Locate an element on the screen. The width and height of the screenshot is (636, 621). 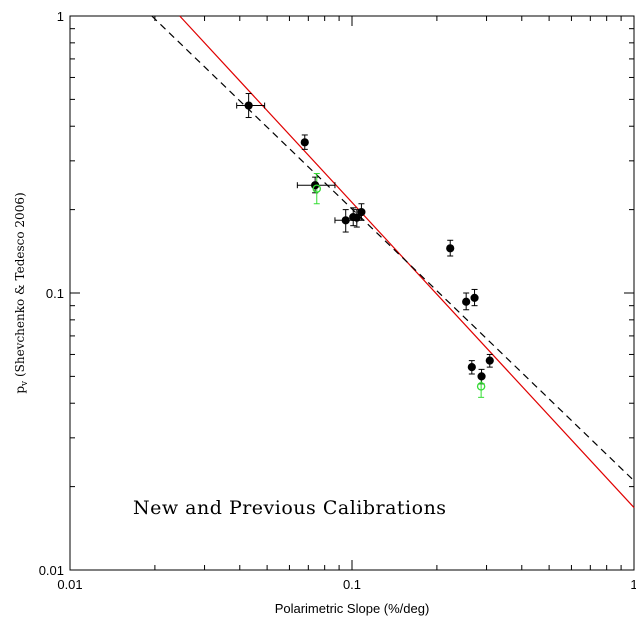
y-axis-label-rest: (Shevchenko & Tedesco 2006) is located at coordinates (20, 286).